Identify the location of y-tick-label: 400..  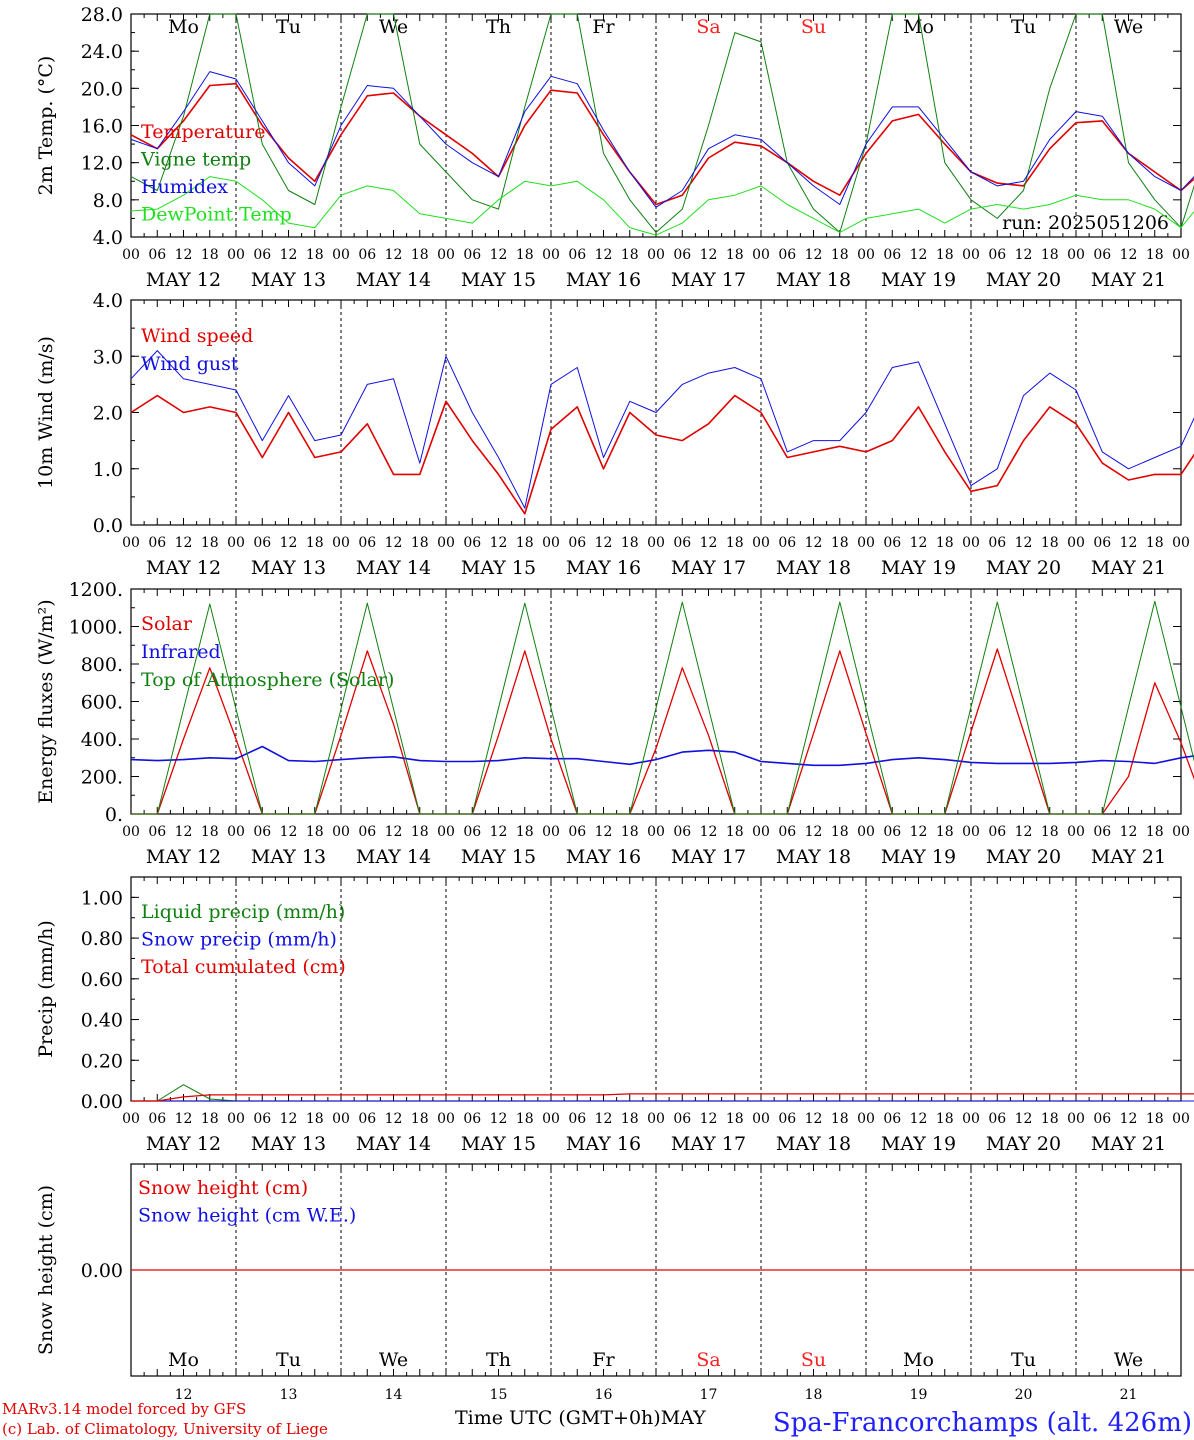
(102, 740).